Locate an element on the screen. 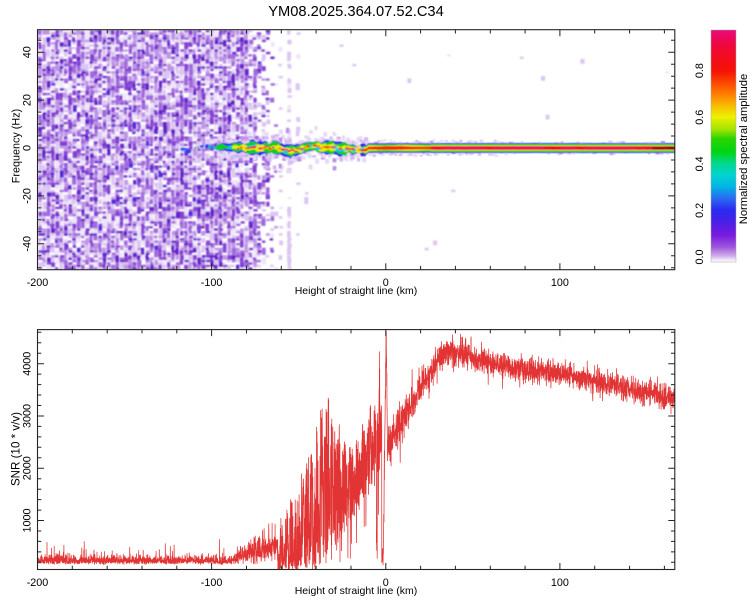  svg-text: 0.6 is located at coordinates (700, 117).